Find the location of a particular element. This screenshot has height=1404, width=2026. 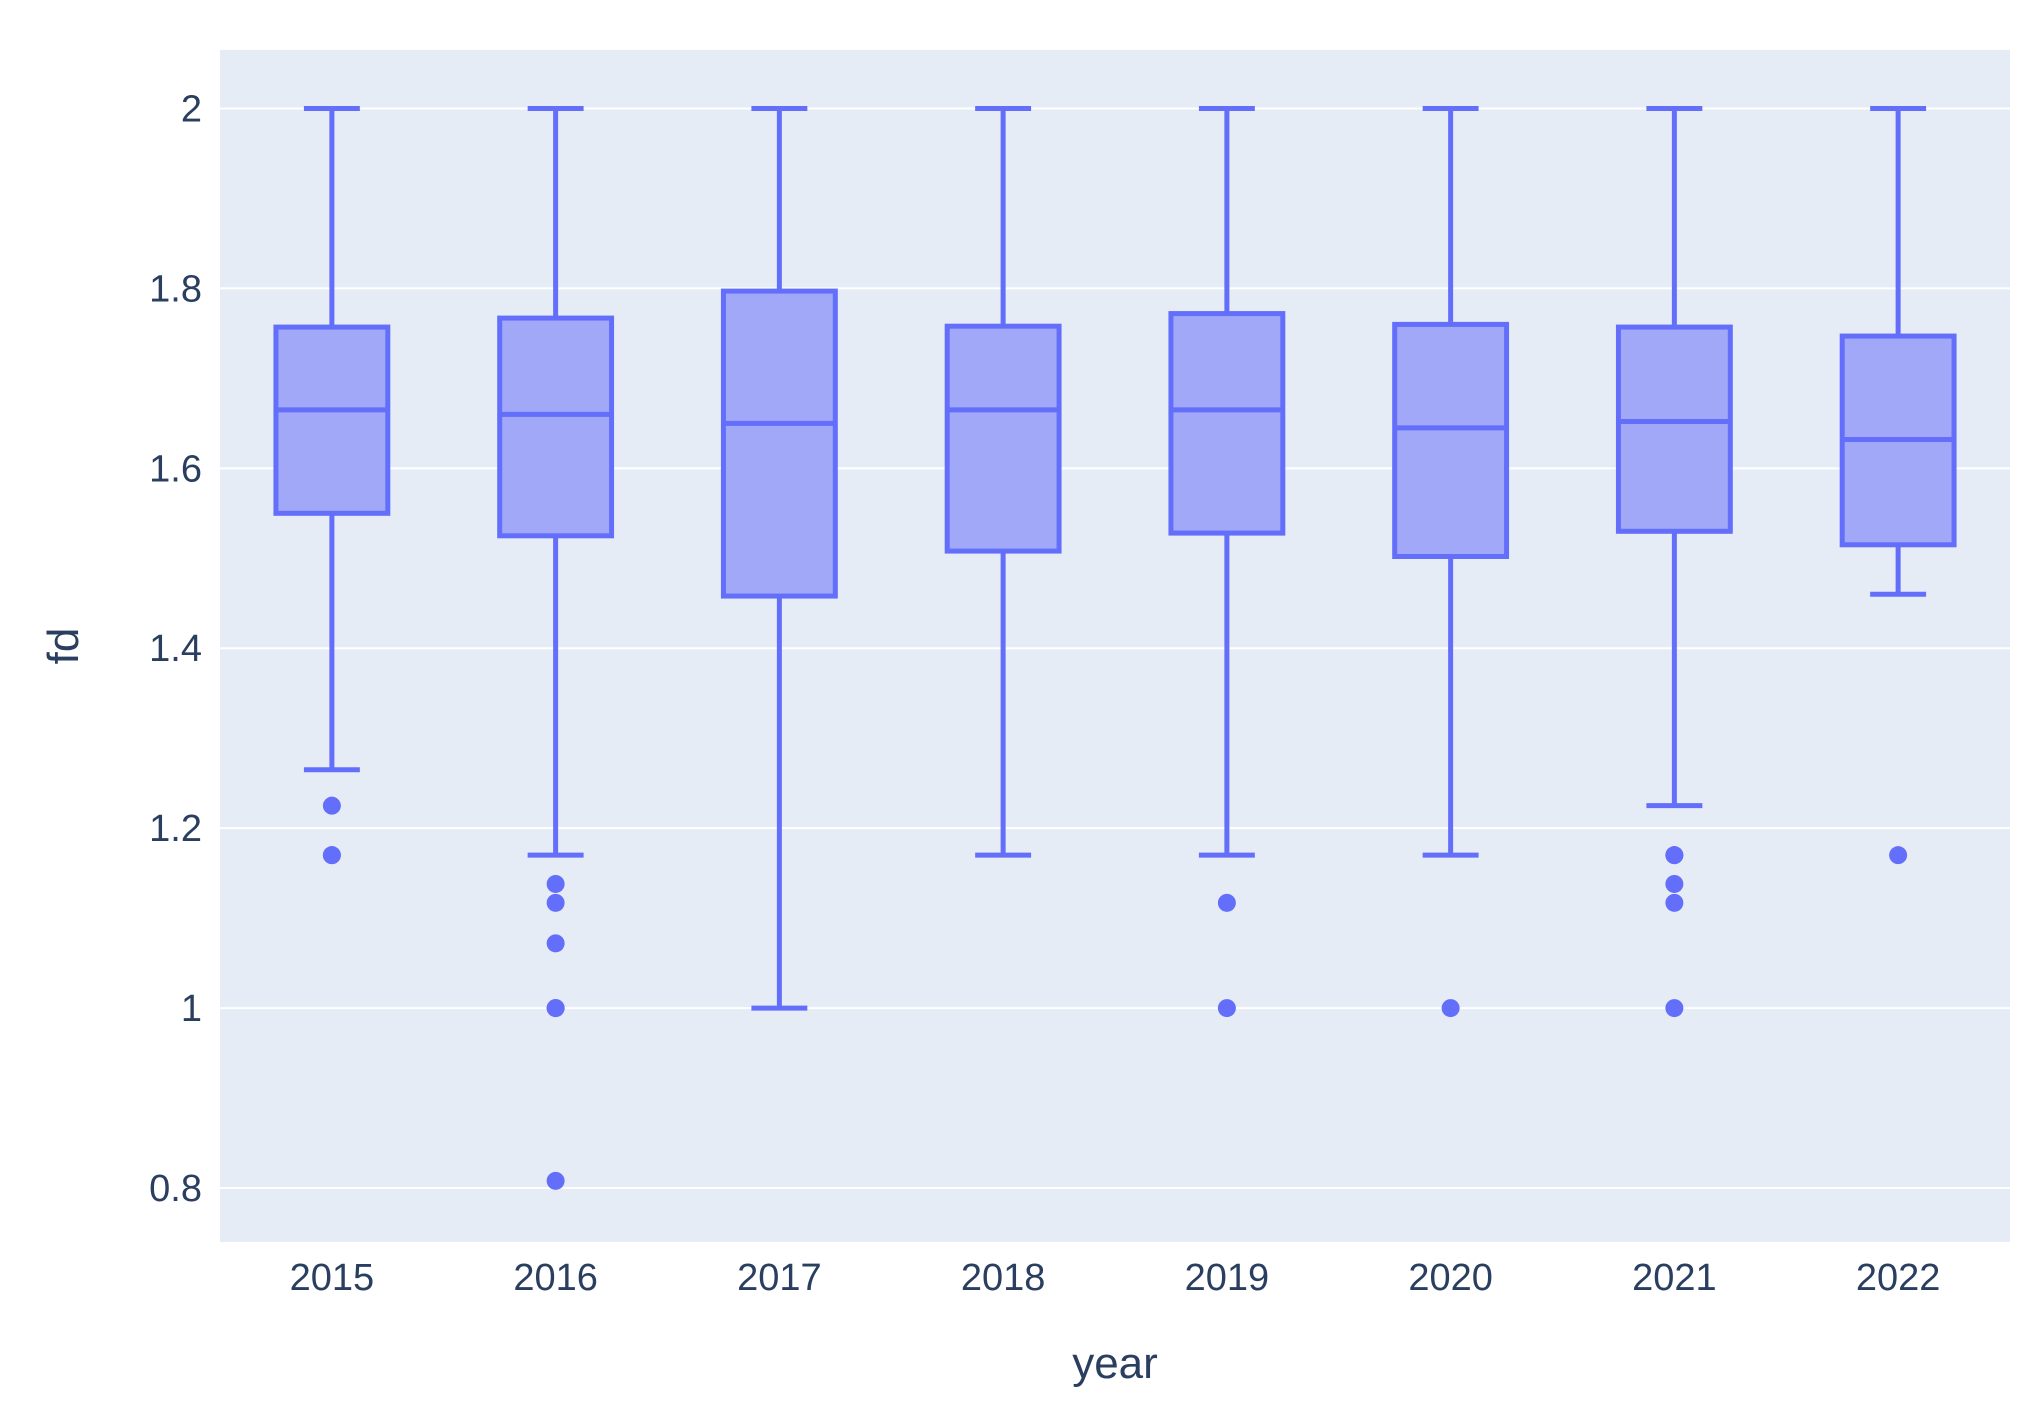

x-tick-label: 2015 is located at coordinates (332, 1278).